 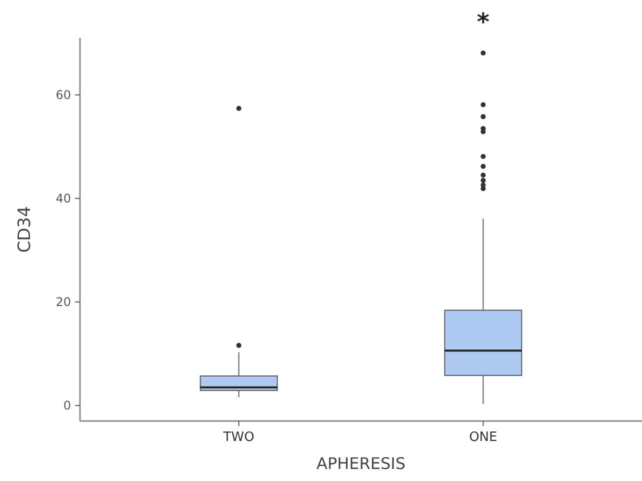 I want to click on y-tick-label: 60, so click(x=63, y=95).